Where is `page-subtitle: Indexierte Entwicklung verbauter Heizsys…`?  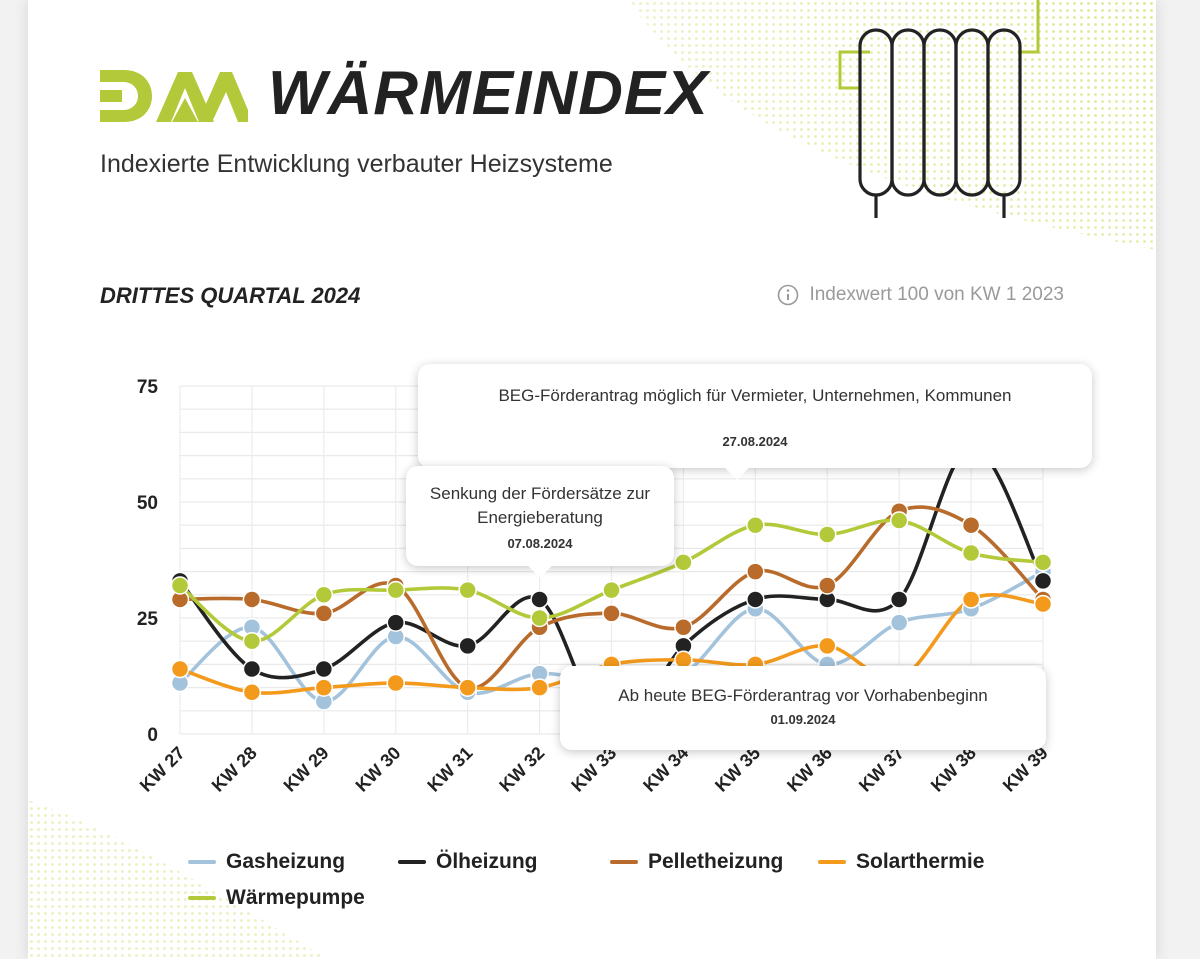 page-subtitle: Indexierte Entwicklung verbauter Heizsys… is located at coordinates (356, 164).